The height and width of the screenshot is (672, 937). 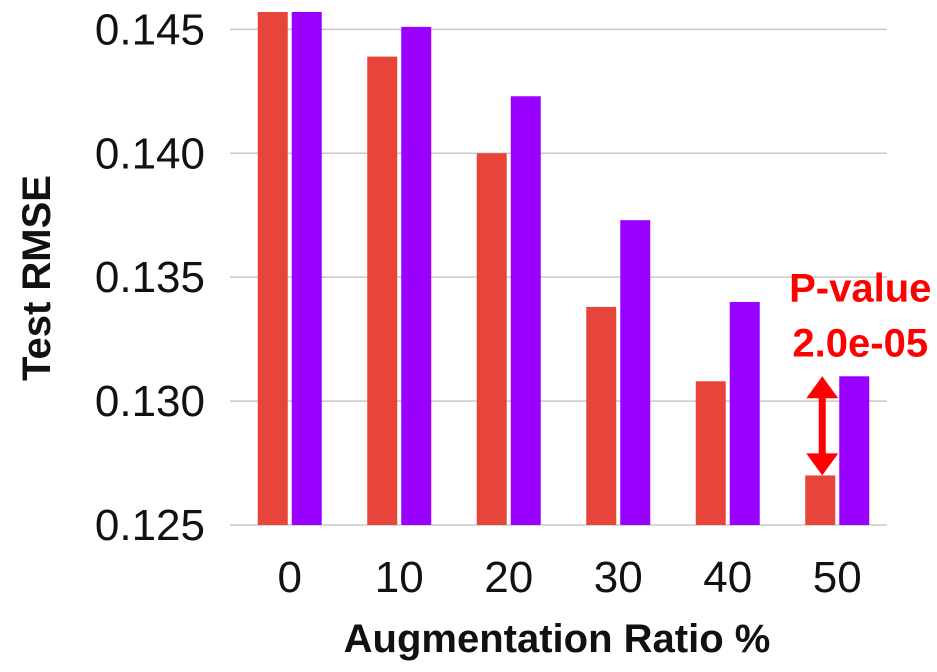 What do you see at coordinates (150, 525) in the screenshot?
I see `y-tick-label: 0.125` at bounding box center [150, 525].